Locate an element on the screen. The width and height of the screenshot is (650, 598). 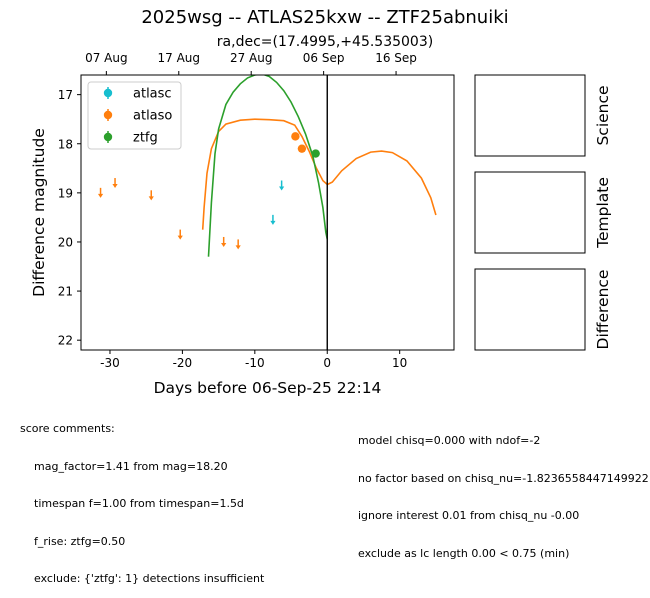
model-comment-line: exclude as lc length 0.00 < 0.75 (min) is located at coordinates (464, 553).